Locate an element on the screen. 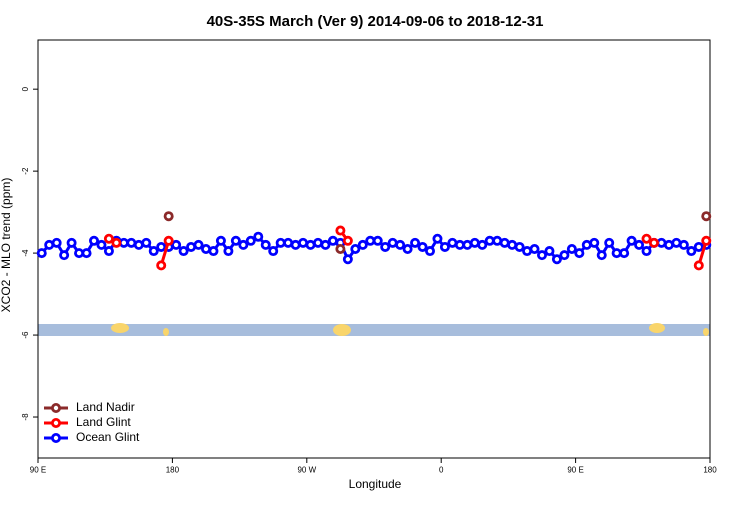 The height and width of the screenshot is (505, 750). y-axis-label: XCO2 - MLO trend (ppm) is located at coordinates (6, 245).